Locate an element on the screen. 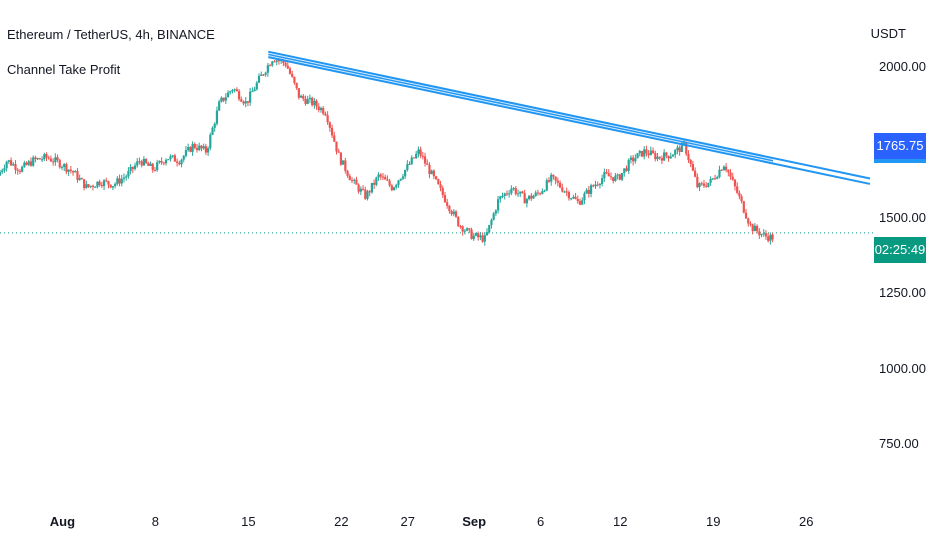 This screenshot has width=932, height=550. indicator-title: Channel Take Profit is located at coordinates (64, 69).